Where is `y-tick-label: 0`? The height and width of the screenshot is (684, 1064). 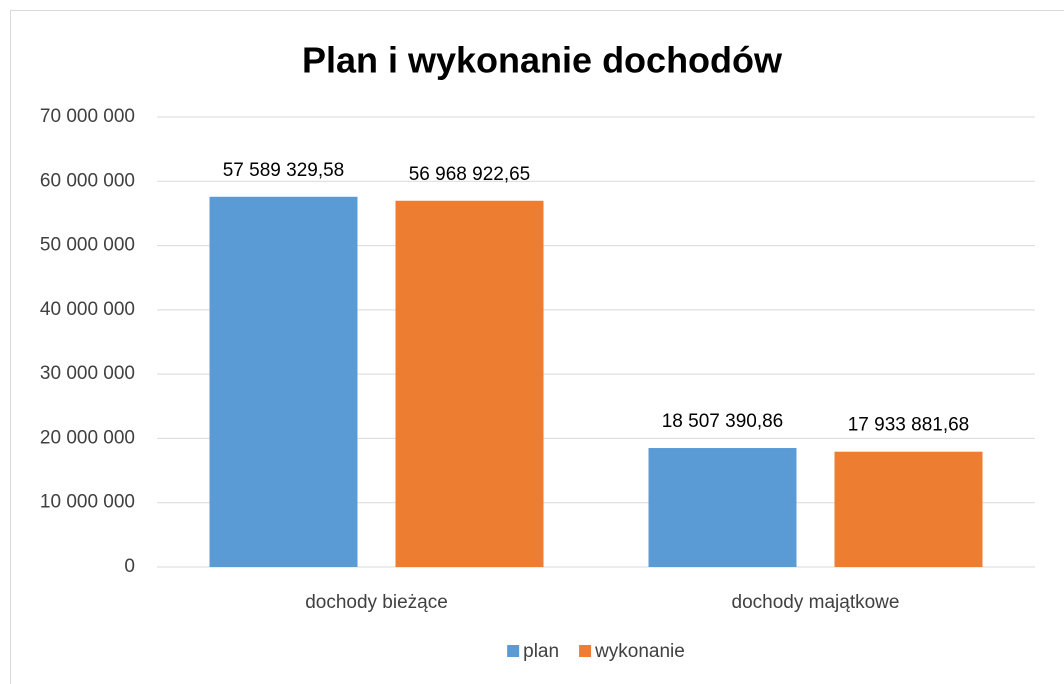
y-tick-label: 0 is located at coordinates (129, 566).